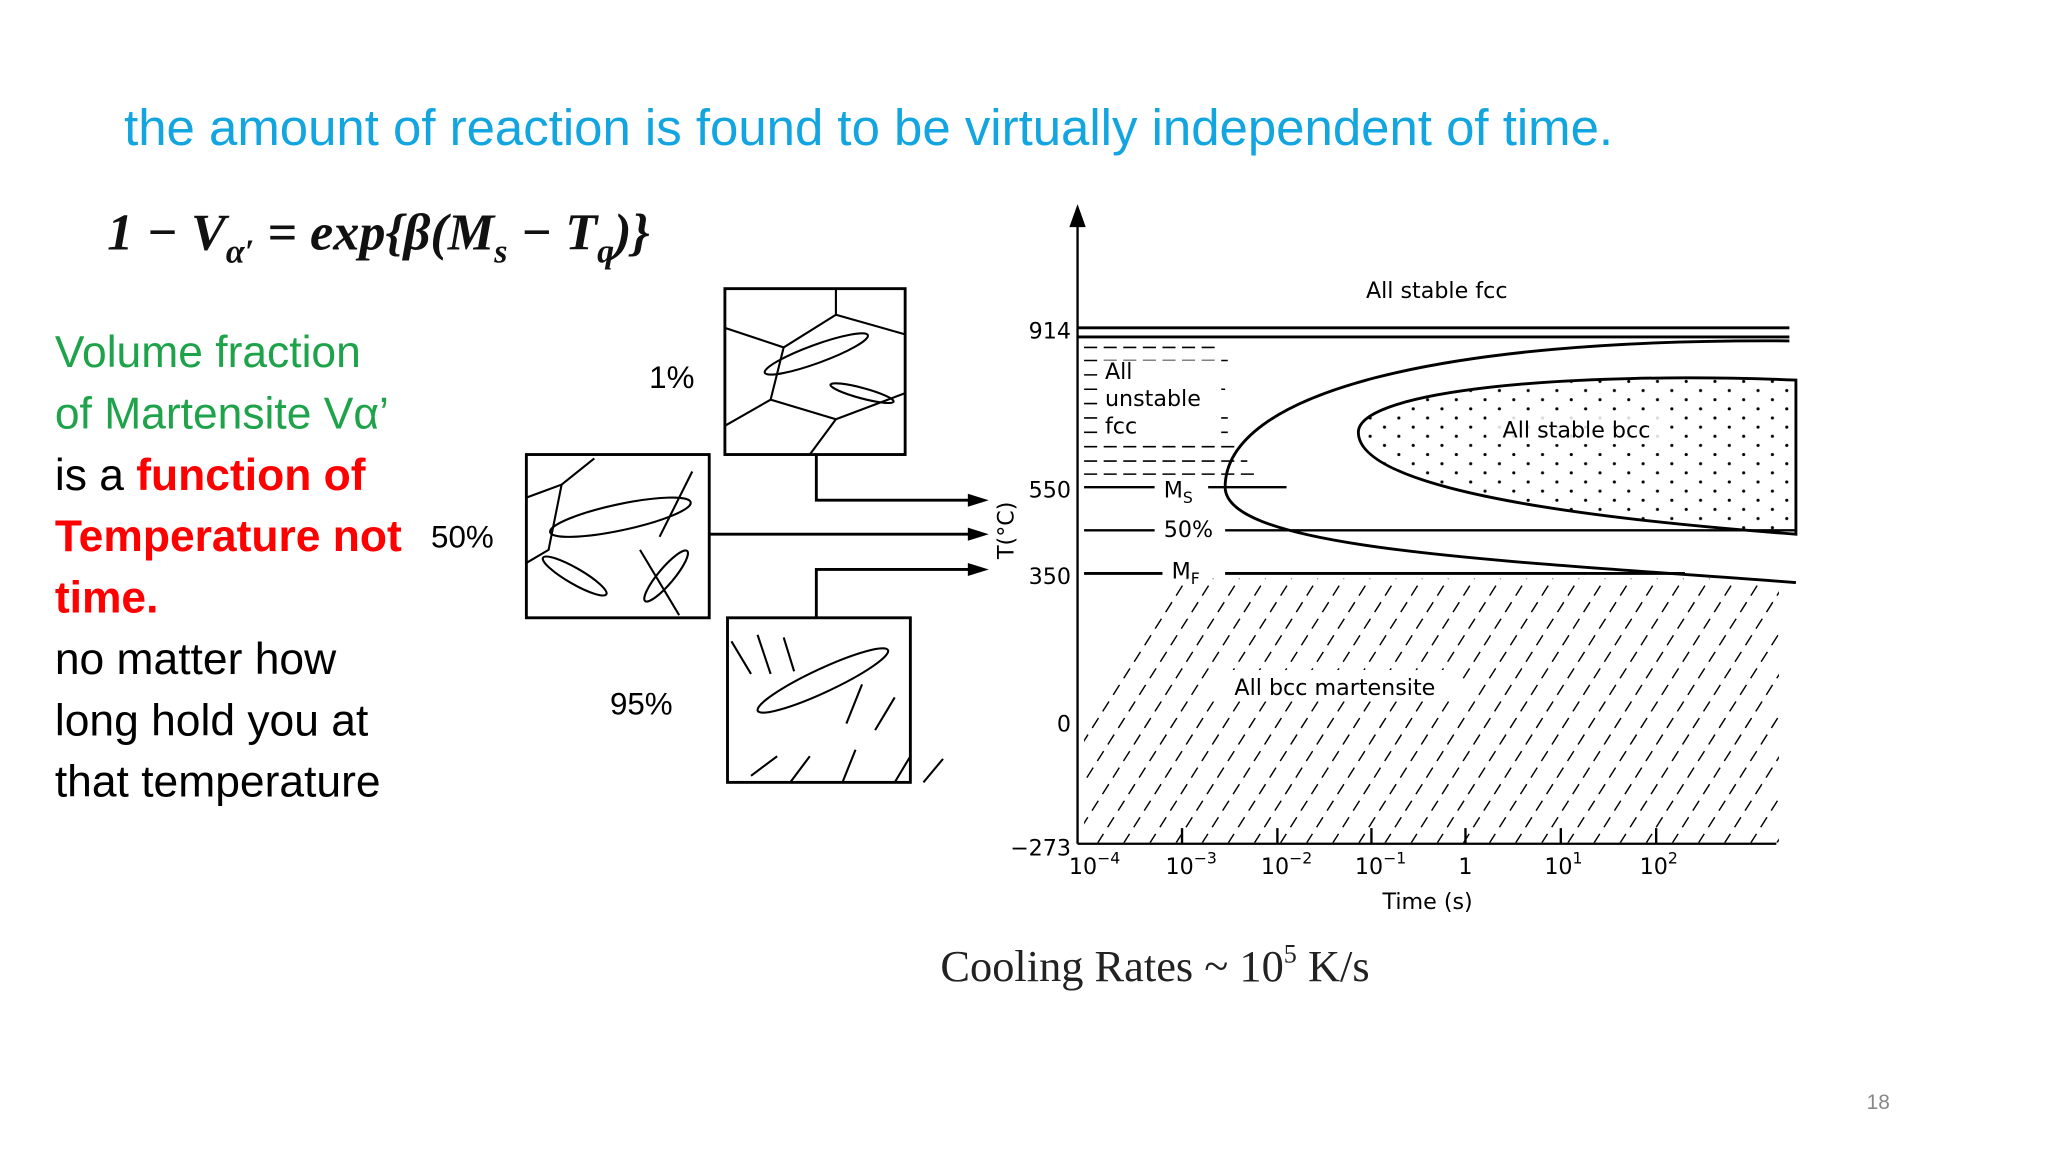 The width and height of the screenshot is (2048, 1152). Describe the element at coordinates (734, 535) in the screenshot. I see `micrographs` at that location.